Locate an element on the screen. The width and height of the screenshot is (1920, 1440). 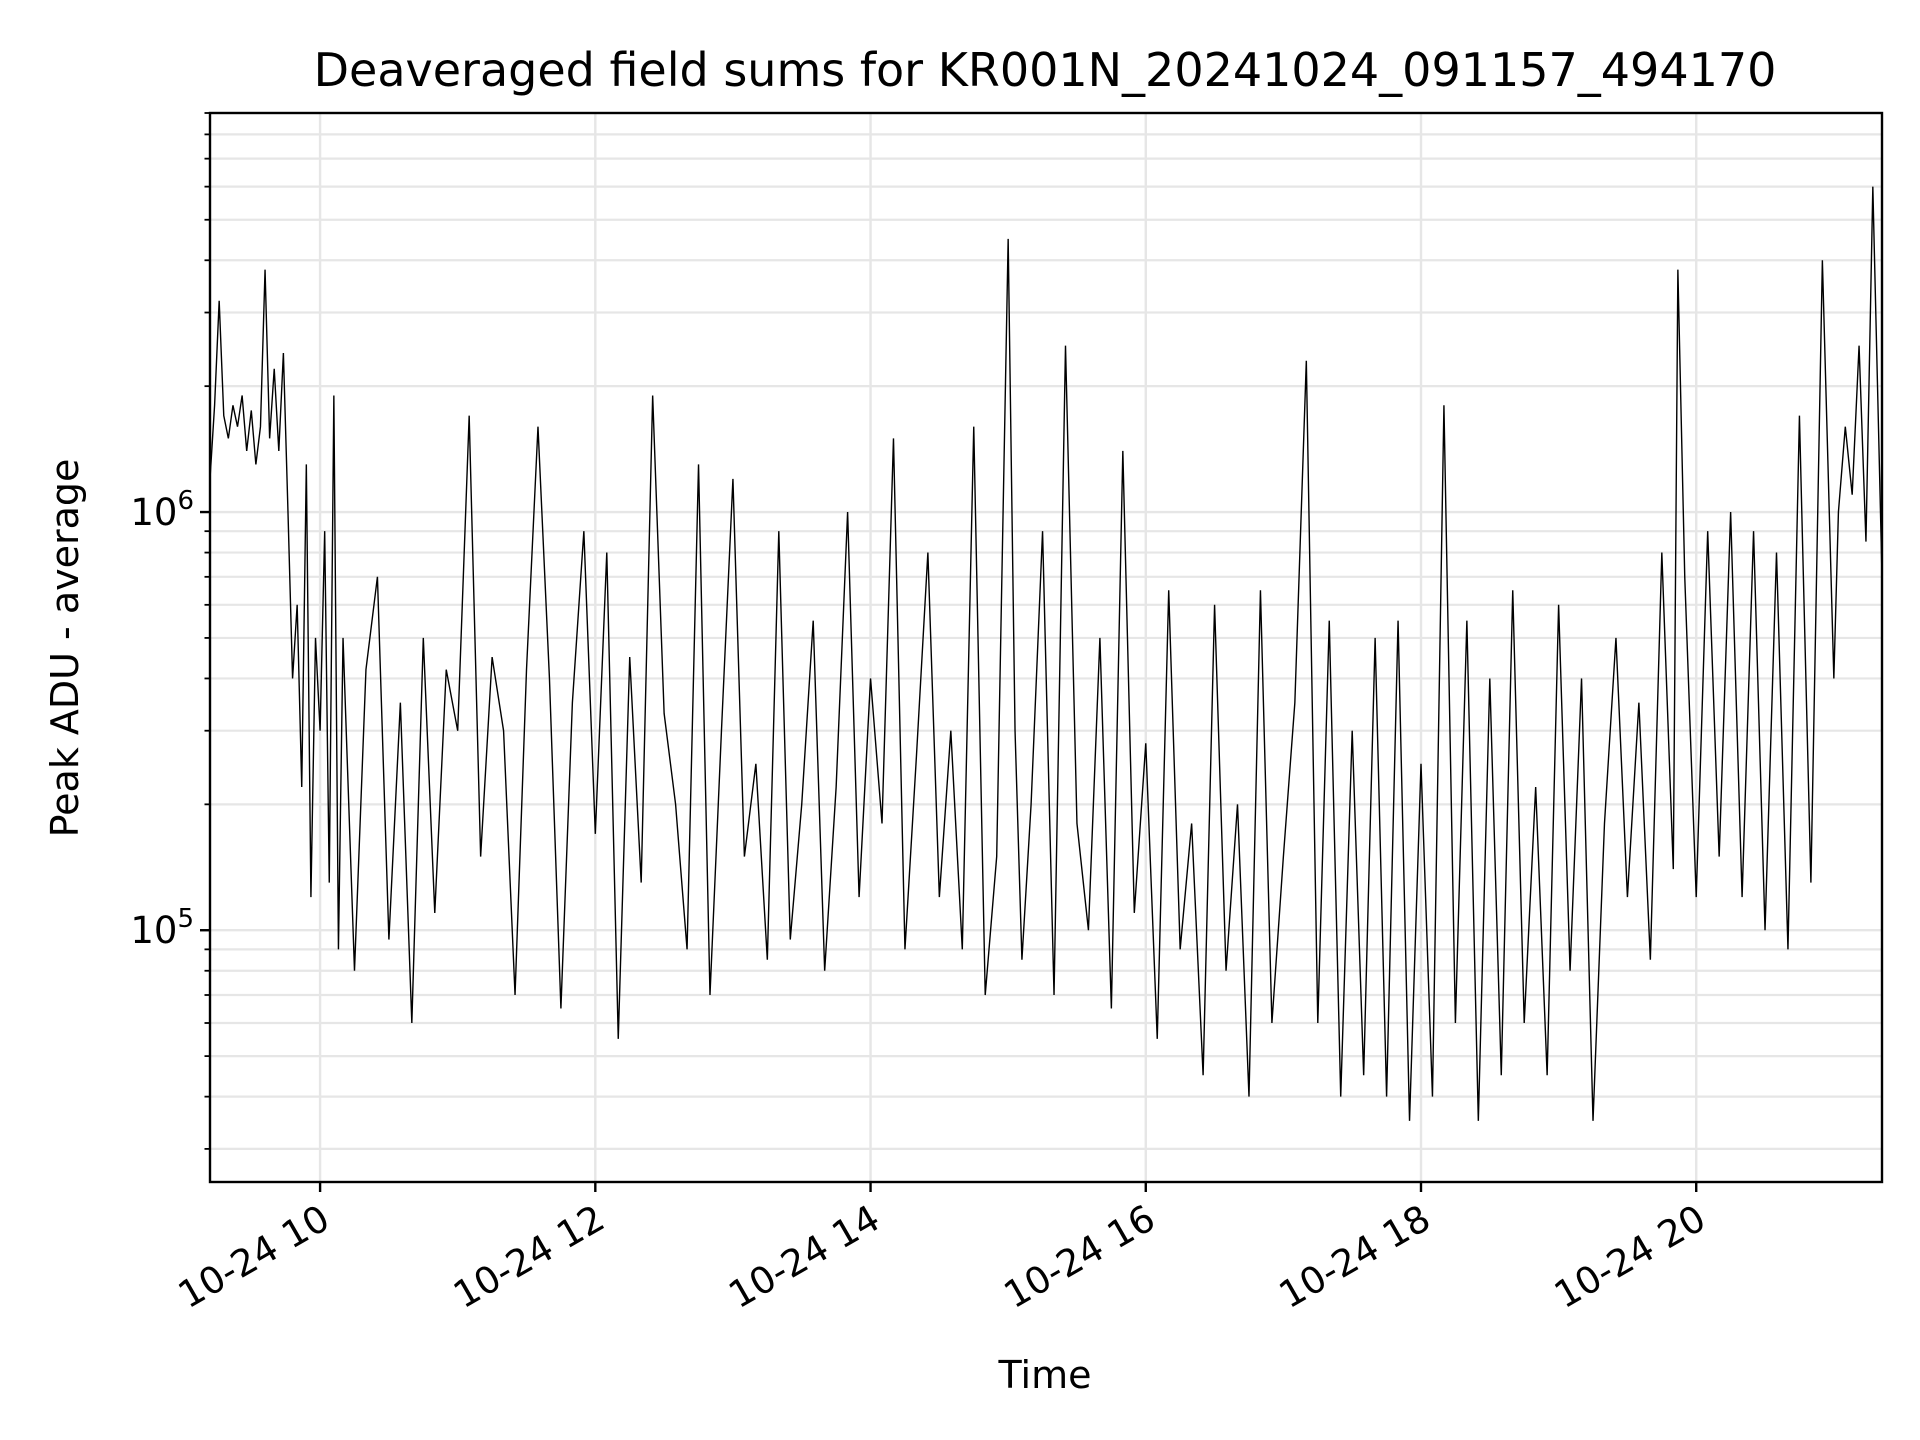
x-axis-label: Time is located at coordinates (1045, 1375).